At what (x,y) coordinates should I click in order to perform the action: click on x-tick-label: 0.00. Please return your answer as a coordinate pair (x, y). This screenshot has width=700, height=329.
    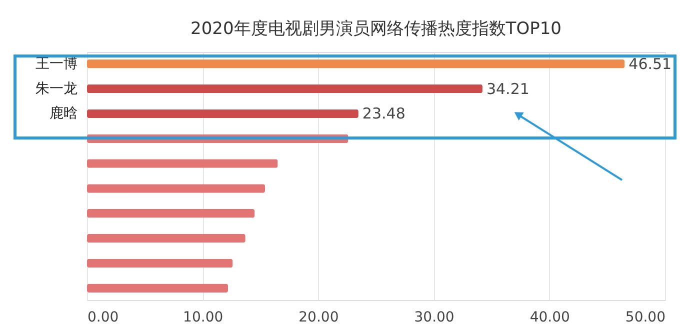
    Looking at the image, I should click on (103, 318).